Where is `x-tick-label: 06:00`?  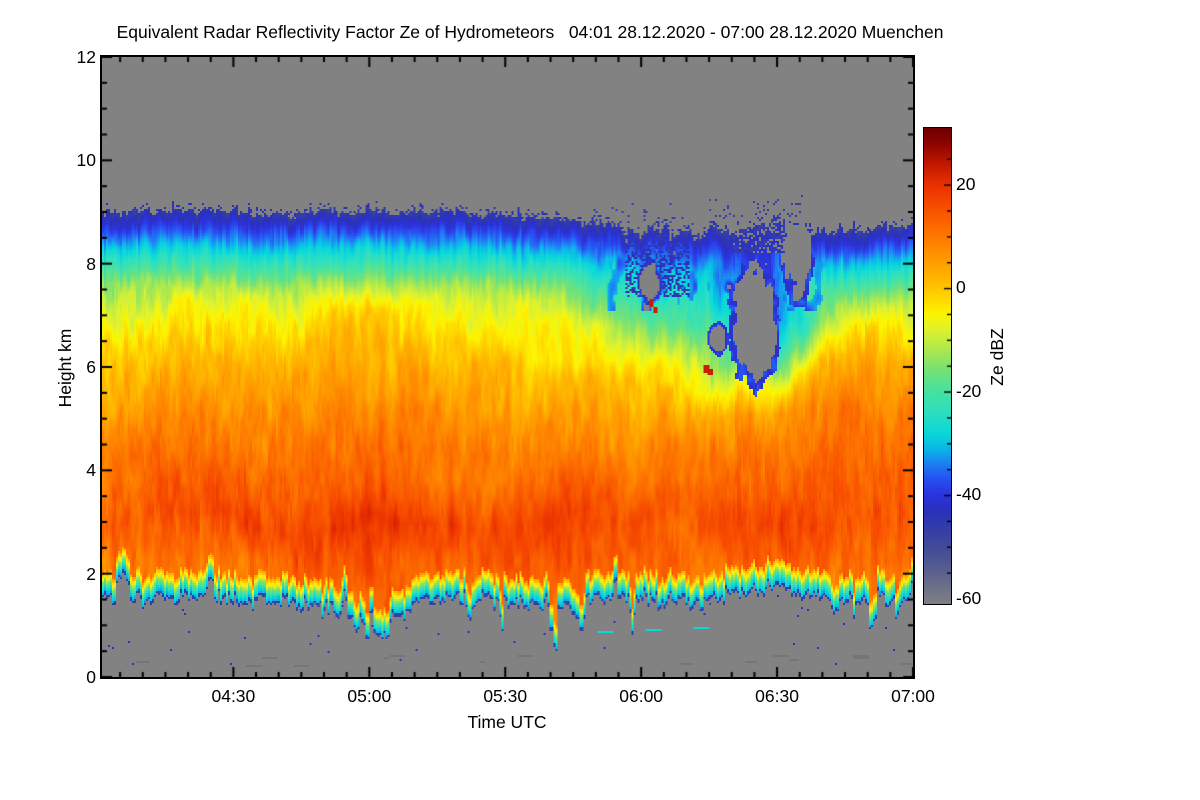 x-tick-label: 06:00 is located at coordinates (641, 696).